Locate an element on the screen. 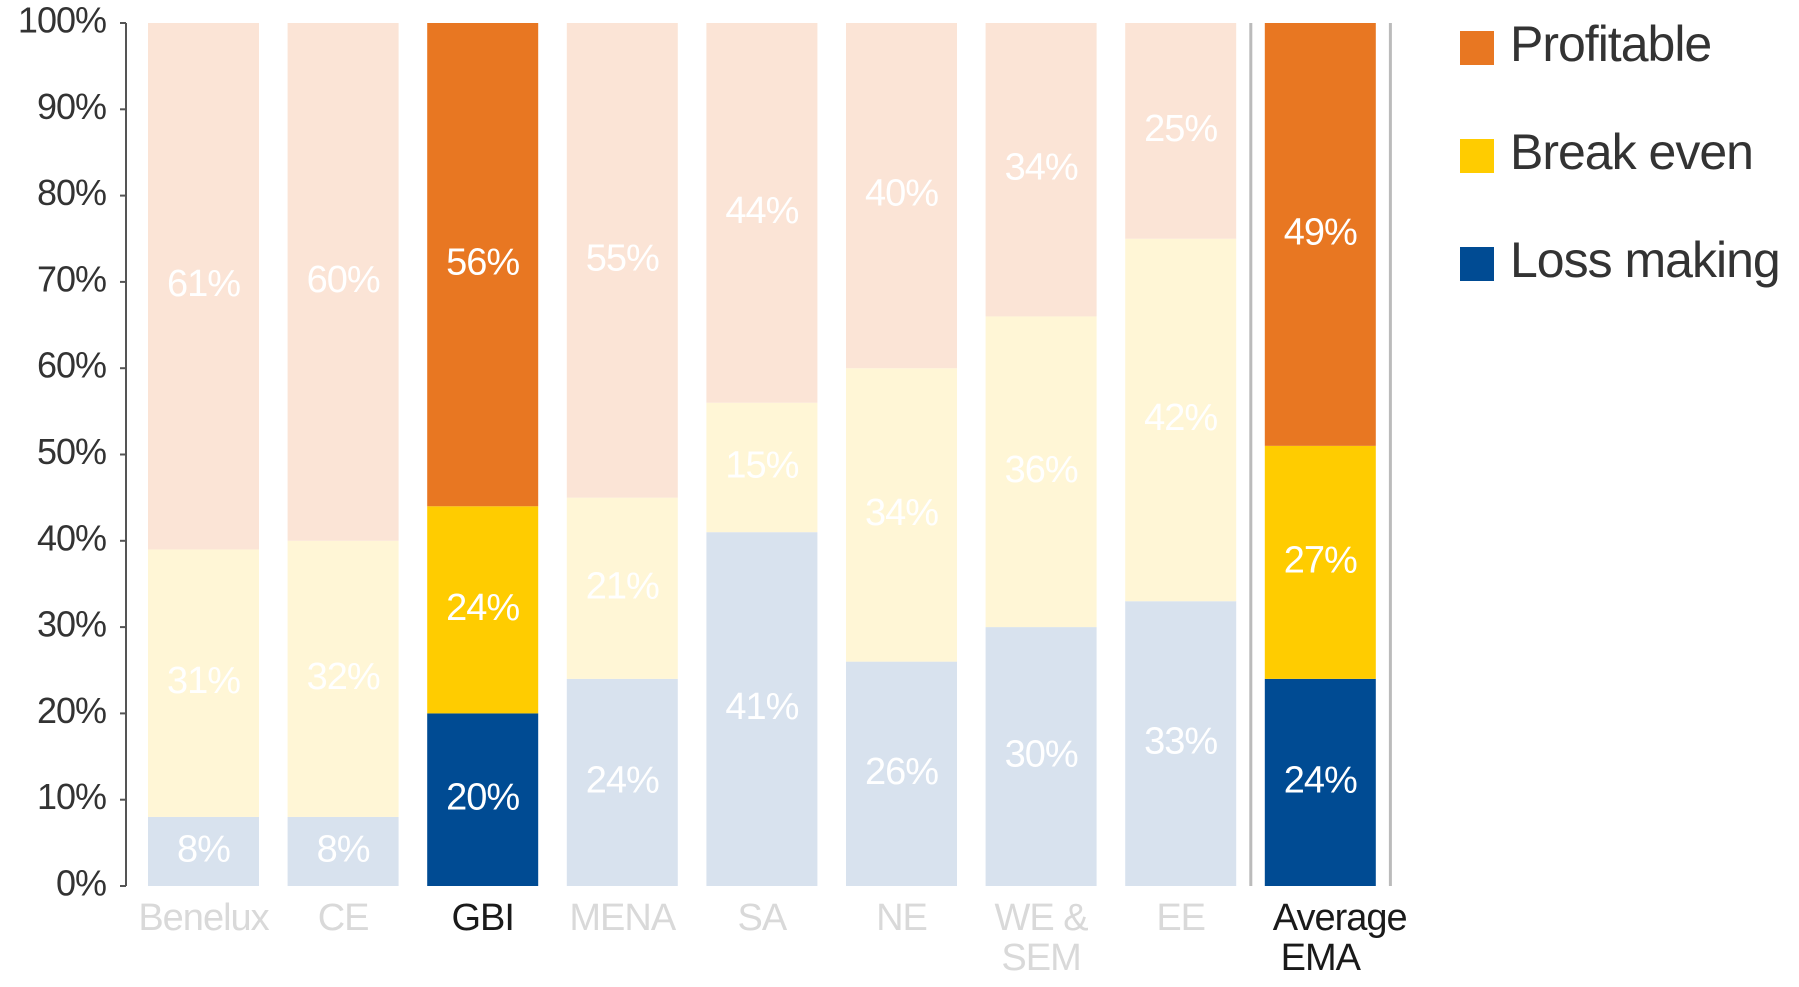  value-label: 32% is located at coordinates (343, 677).